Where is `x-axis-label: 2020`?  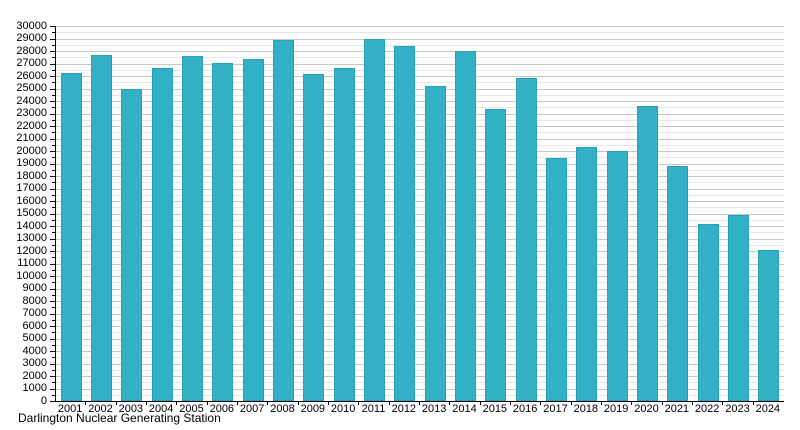 x-axis-label: 2020 is located at coordinates (646, 409).